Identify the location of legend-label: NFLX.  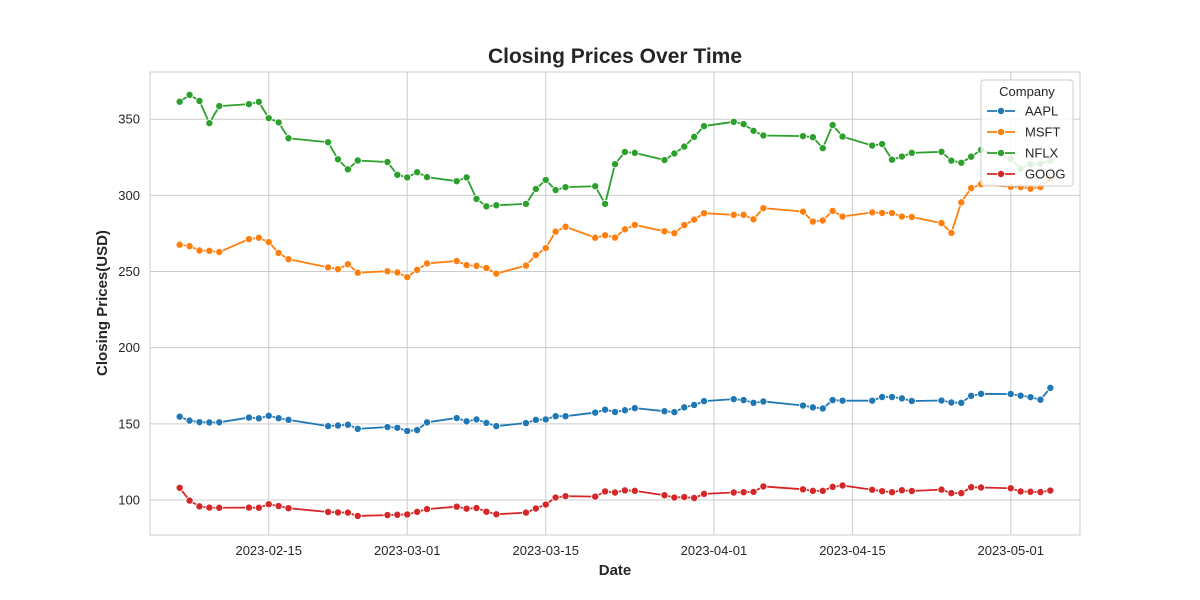
(1042, 153).